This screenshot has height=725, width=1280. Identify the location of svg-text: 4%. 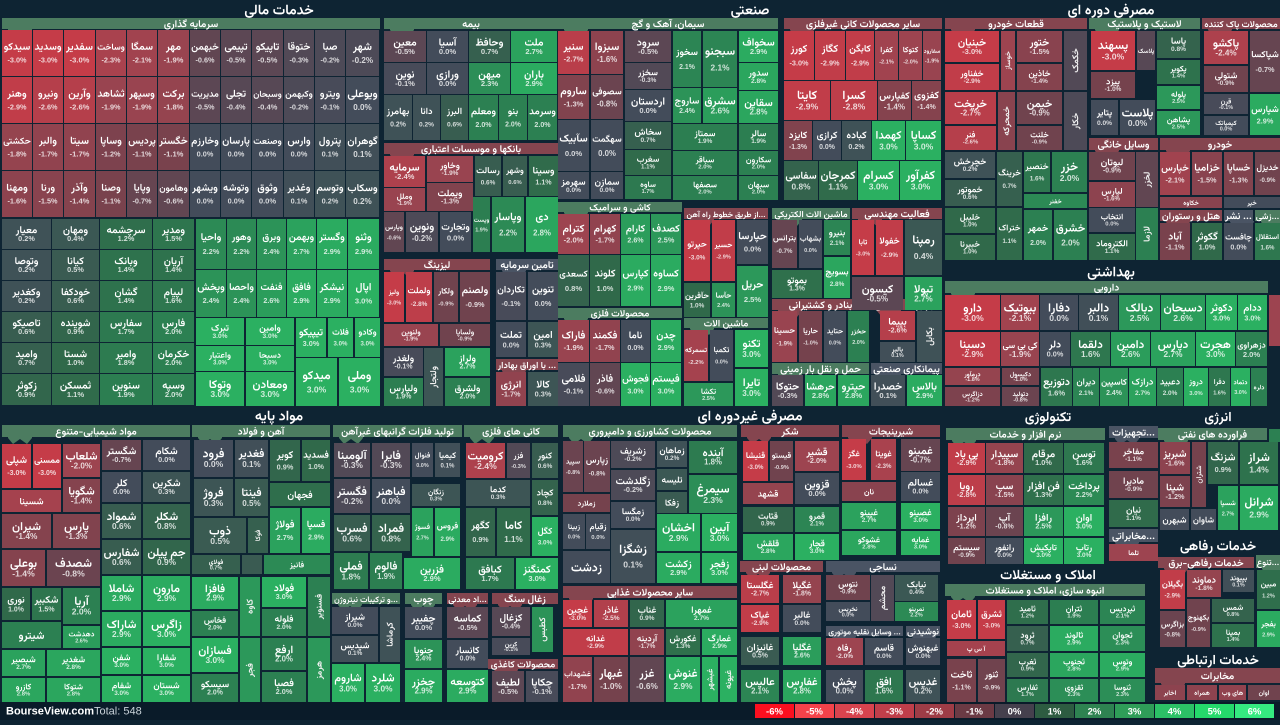
(1175, 712).